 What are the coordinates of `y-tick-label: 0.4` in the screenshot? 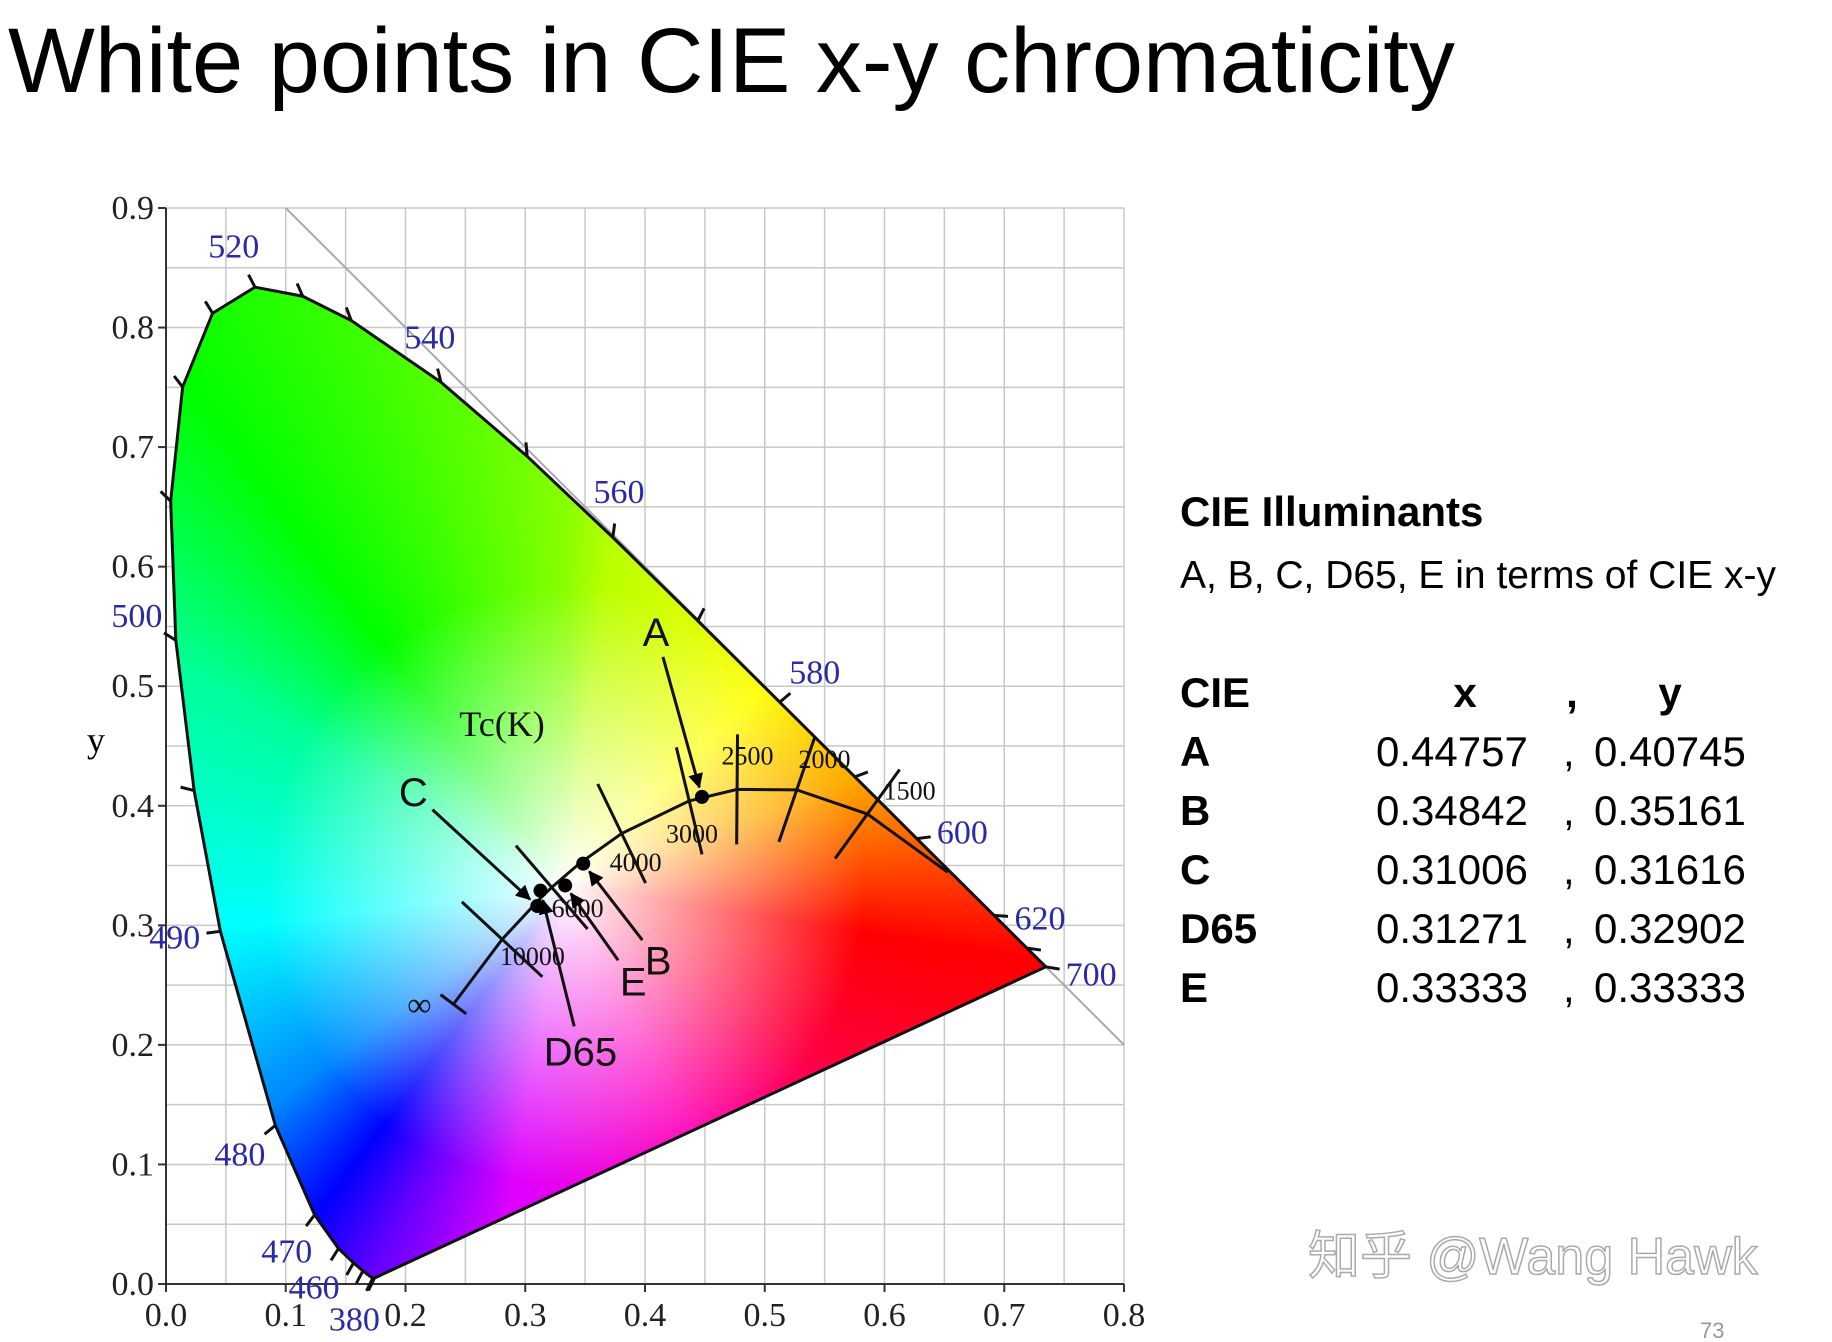 It's located at (133, 806).